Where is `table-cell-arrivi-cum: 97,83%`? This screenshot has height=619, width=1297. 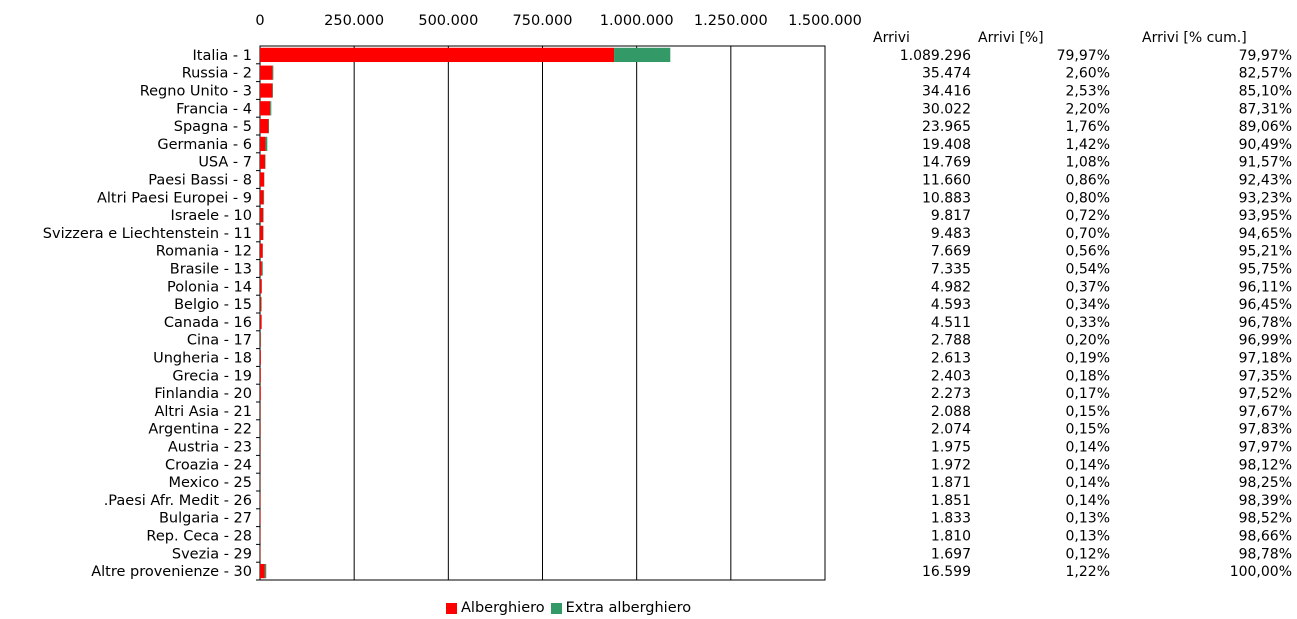 table-cell-arrivi-cum: 97,83% is located at coordinates (1265, 430).